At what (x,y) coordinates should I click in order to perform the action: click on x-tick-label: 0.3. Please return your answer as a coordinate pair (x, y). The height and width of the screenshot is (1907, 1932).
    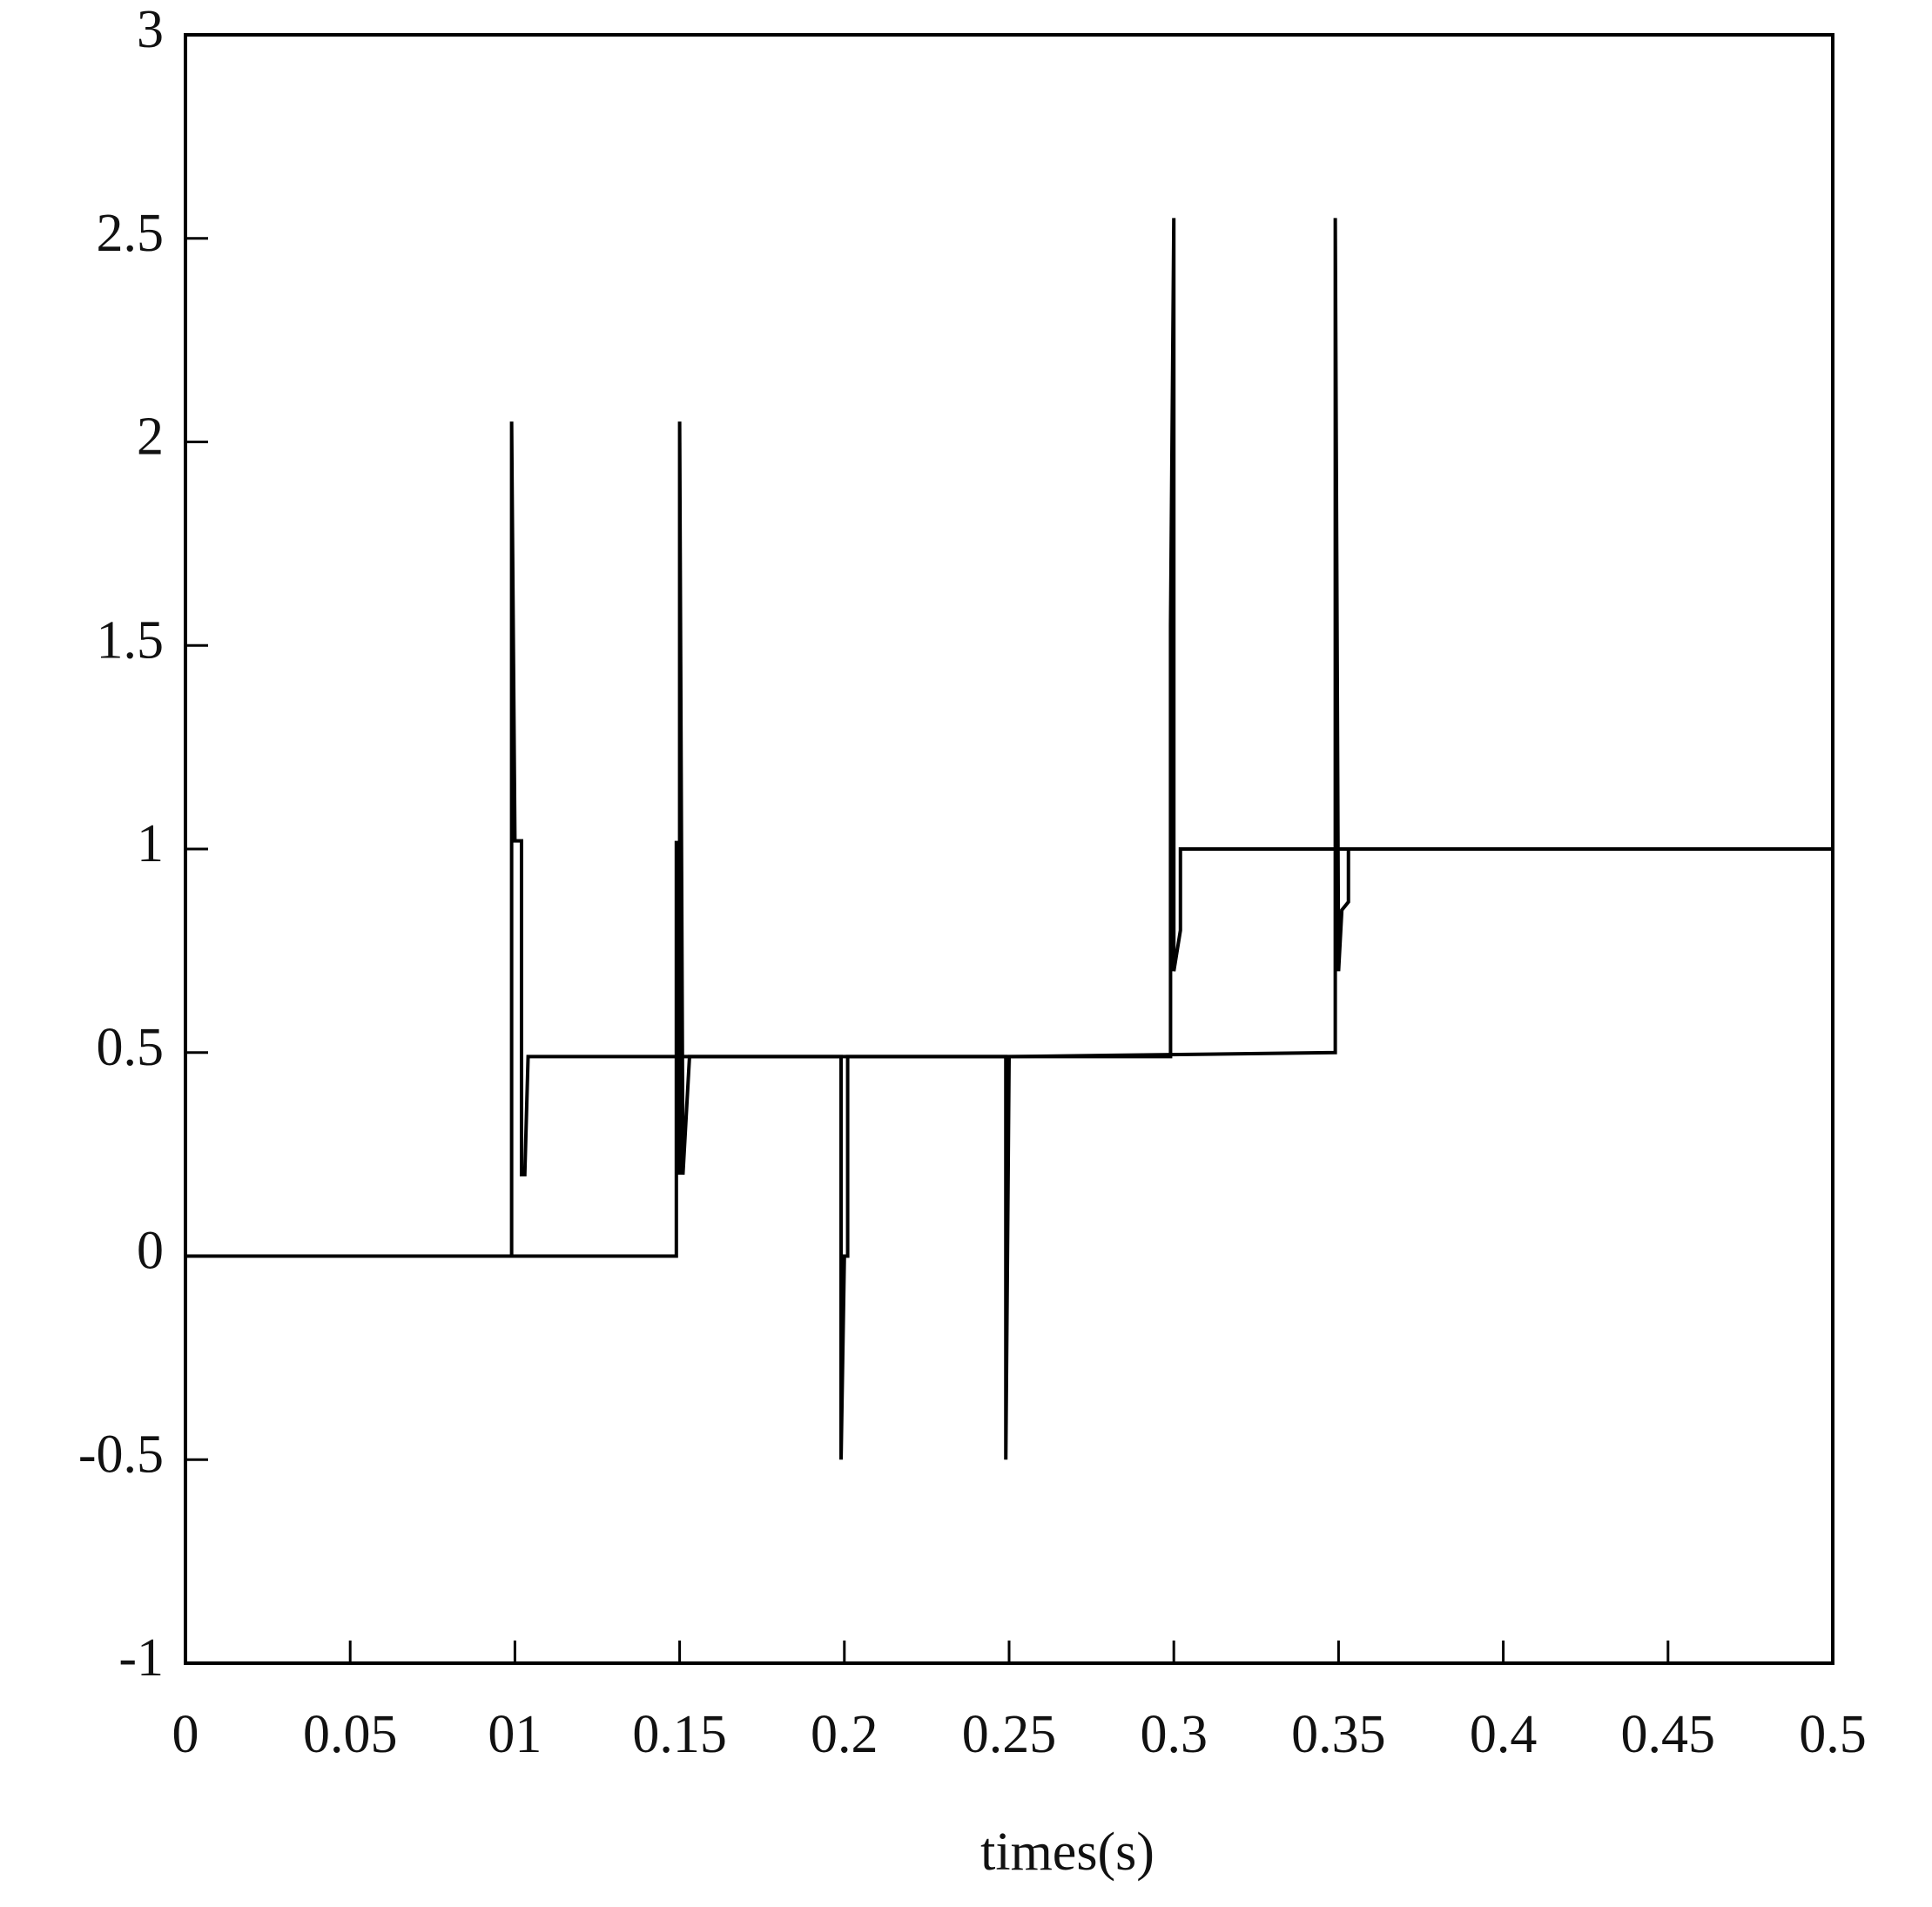
    Looking at the image, I should click on (1174, 1734).